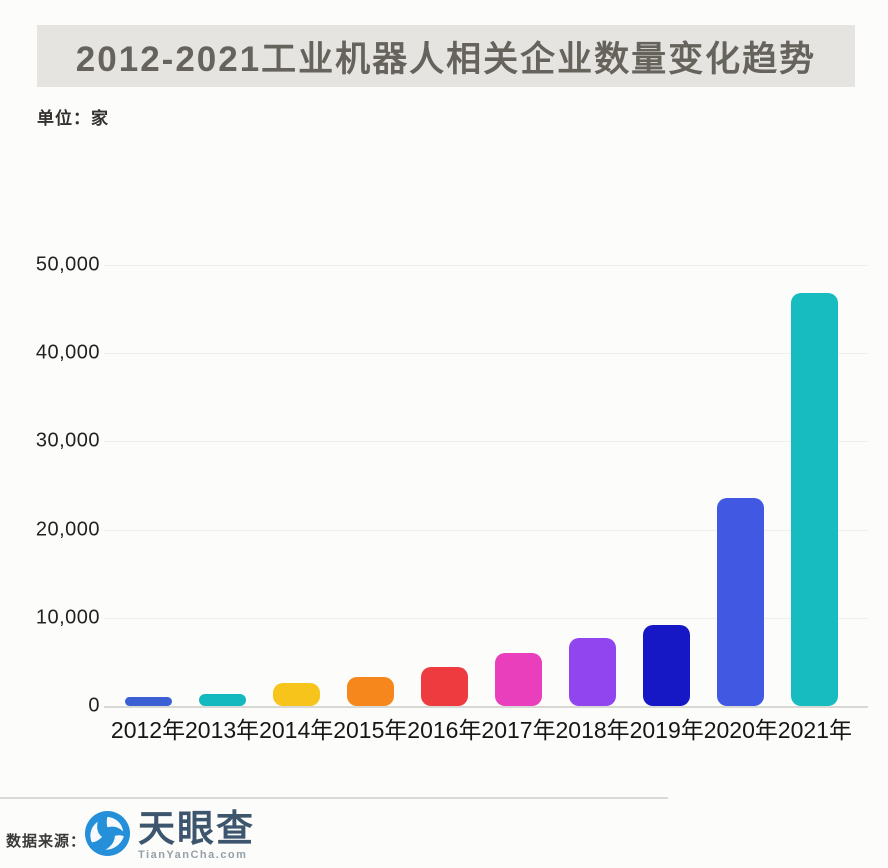 Image resolution: width=888 pixels, height=868 pixels. What do you see at coordinates (67, 264) in the screenshot?
I see `y-tick-label-50000: 50,000` at bounding box center [67, 264].